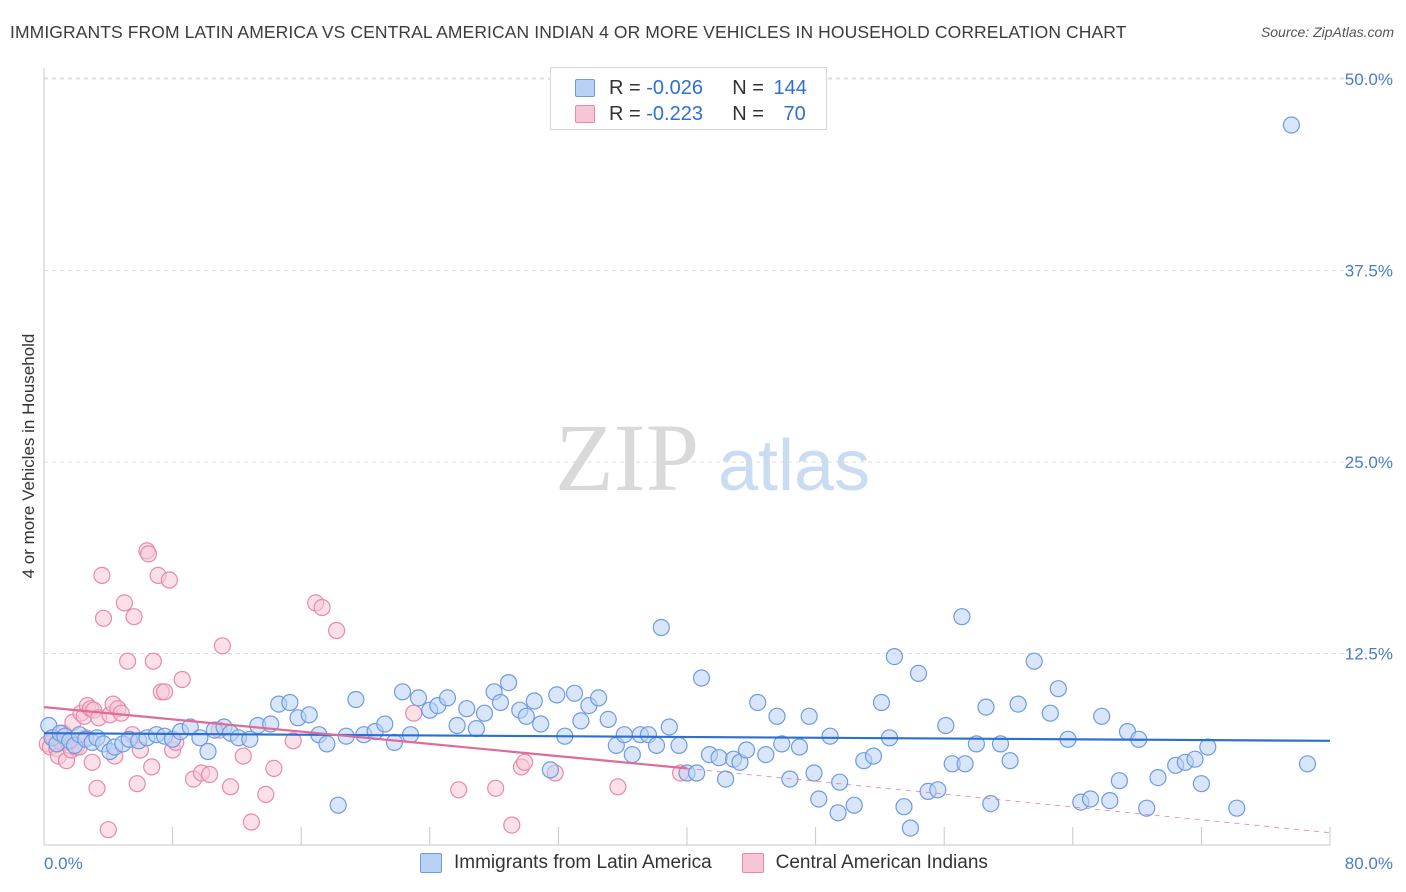 The height and width of the screenshot is (892, 1406). What do you see at coordinates (625, 87) in the screenshot?
I see `legend-r-label: R =` at bounding box center [625, 87].